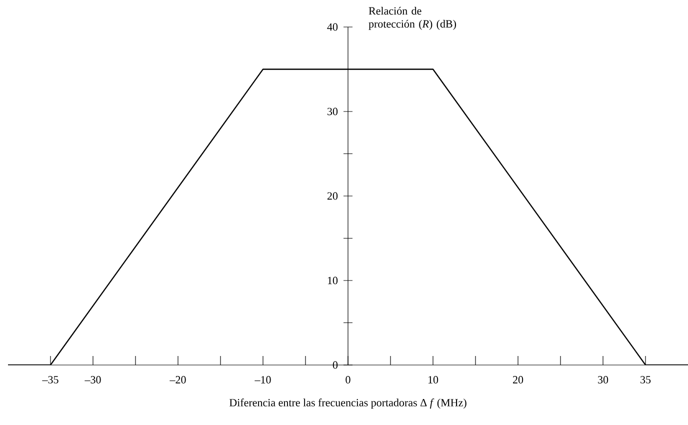 Image resolution: width=688 pixels, height=425 pixels. What do you see at coordinates (332, 196) in the screenshot?
I see `y-tick-label: 20` at bounding box center [332, 196].